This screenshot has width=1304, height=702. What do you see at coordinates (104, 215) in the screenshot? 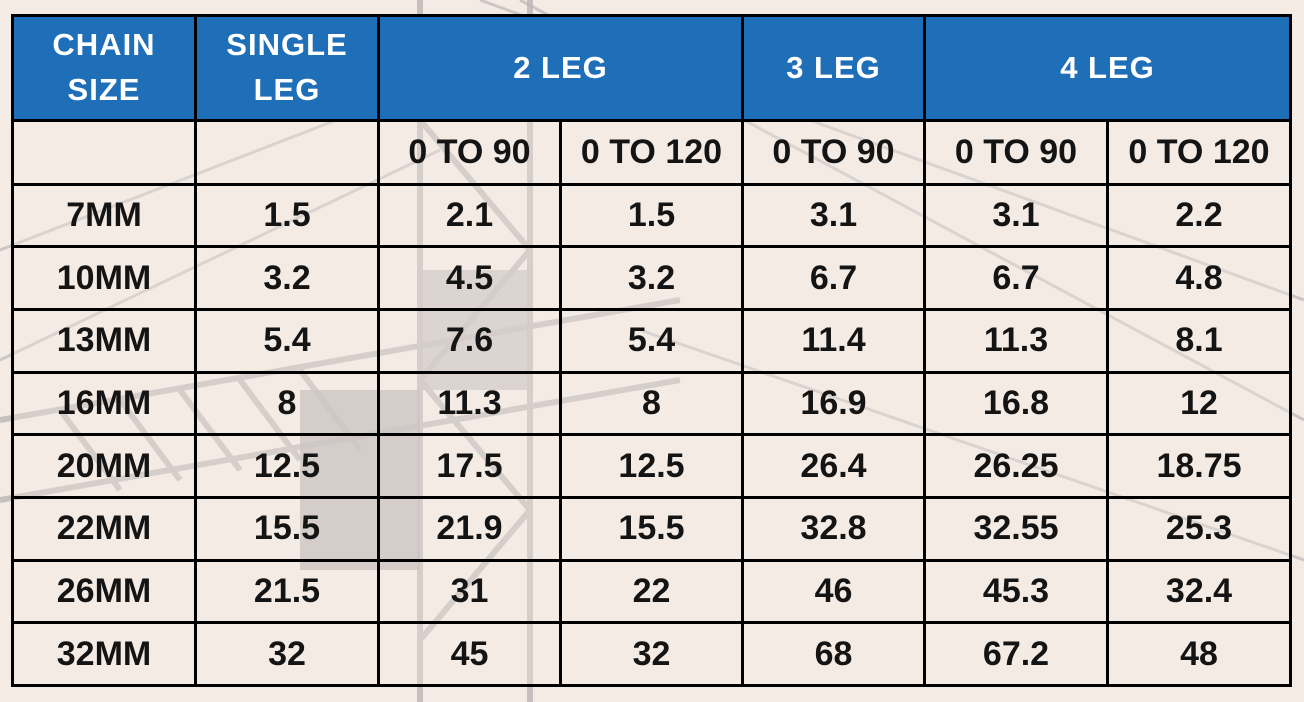
I see `chain-size-cell: 7MM` at bounding box center [104, 215].